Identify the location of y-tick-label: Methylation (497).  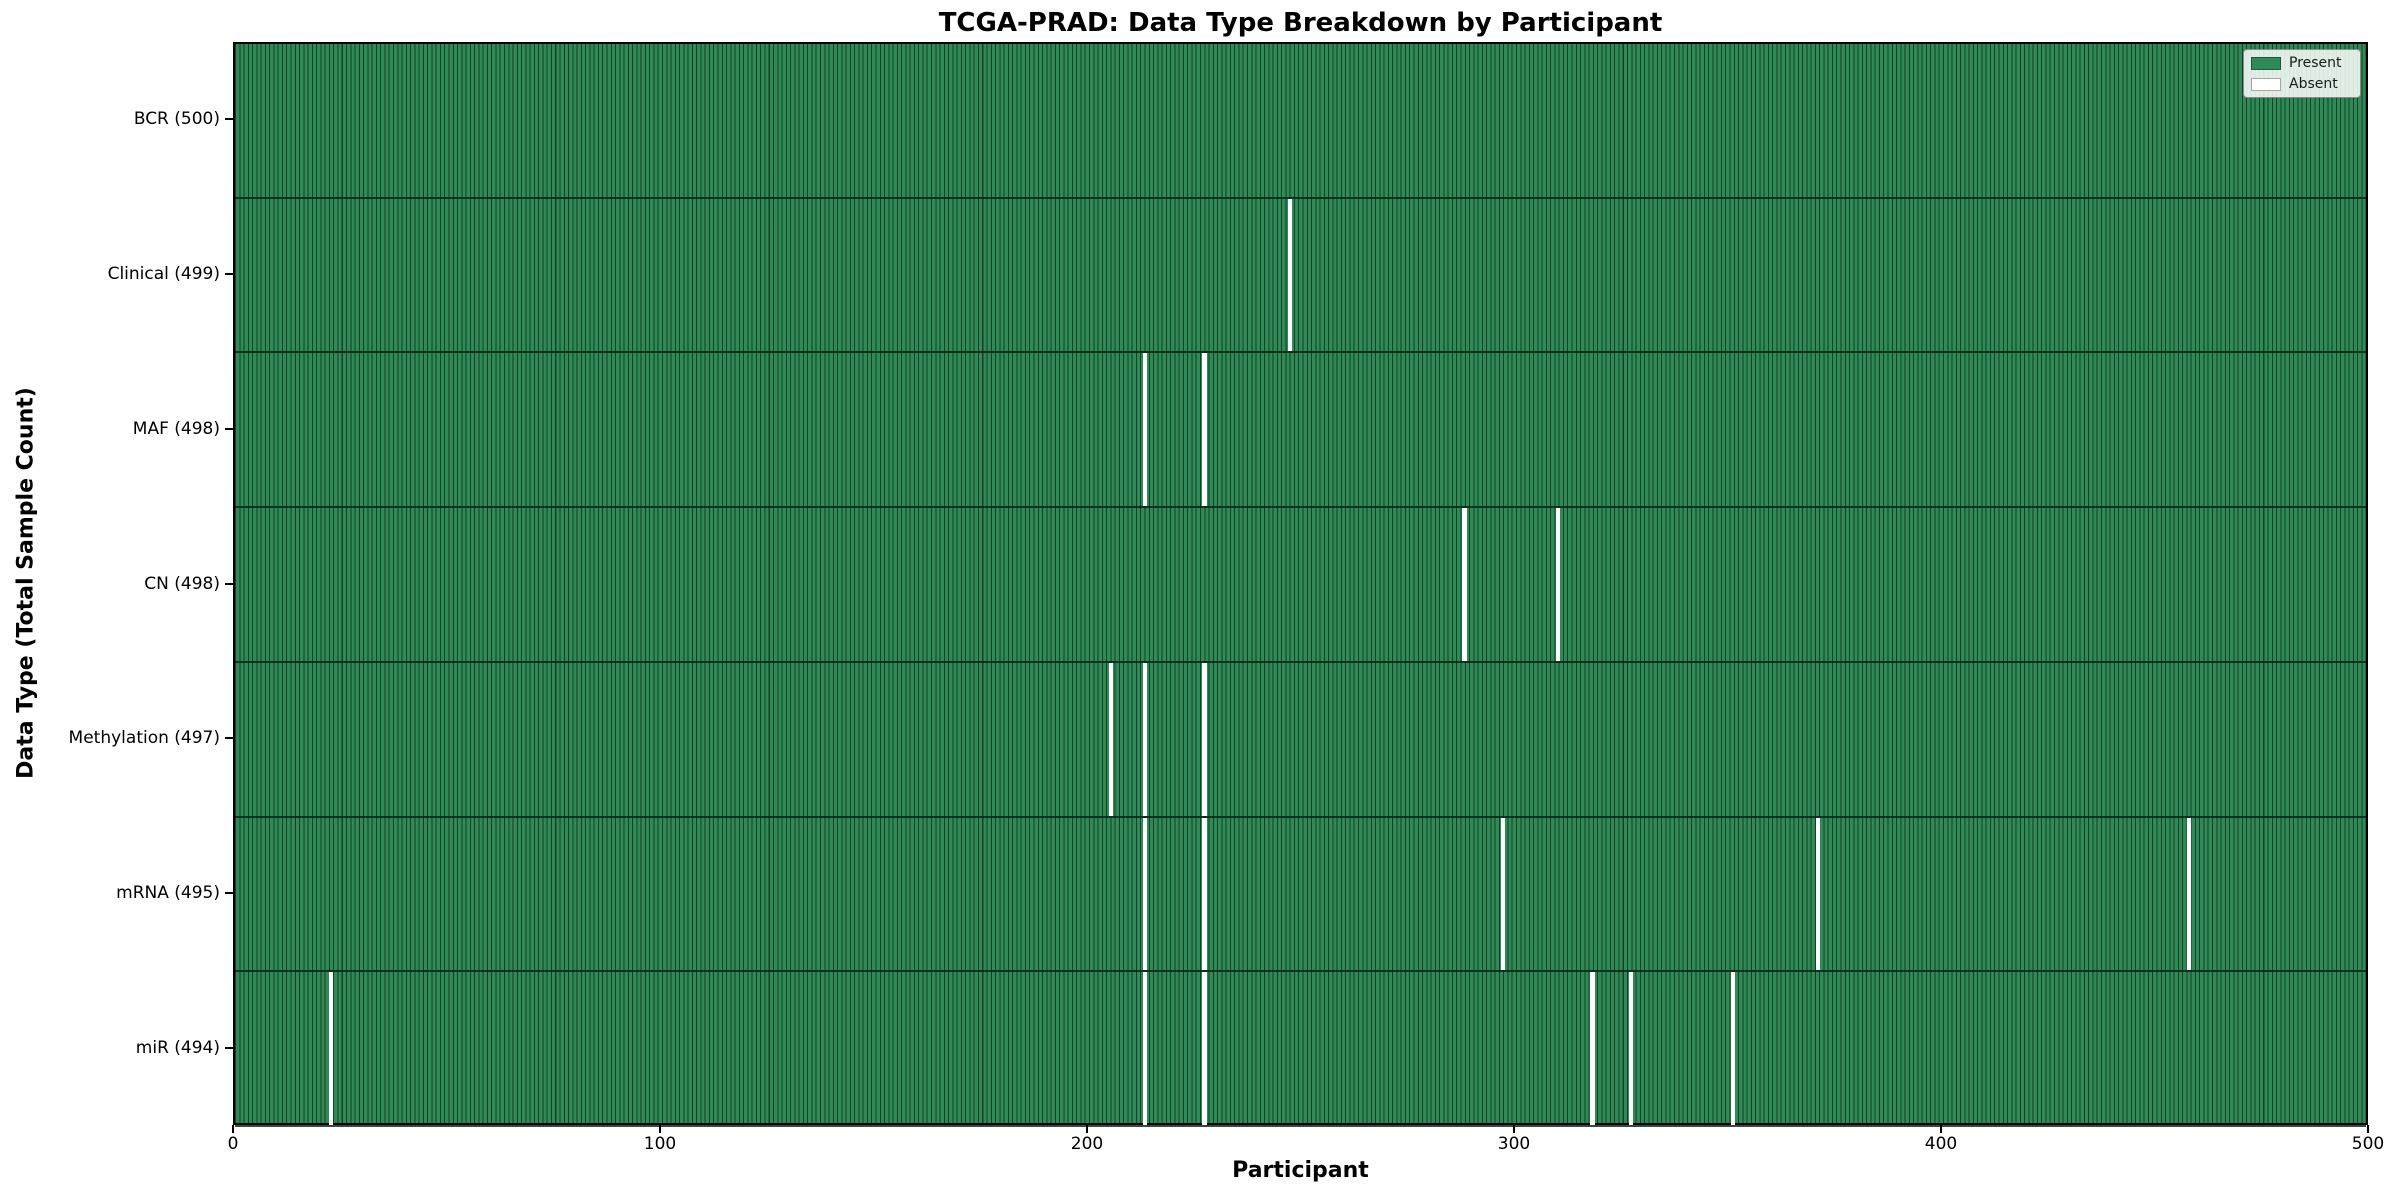
(144, 738).